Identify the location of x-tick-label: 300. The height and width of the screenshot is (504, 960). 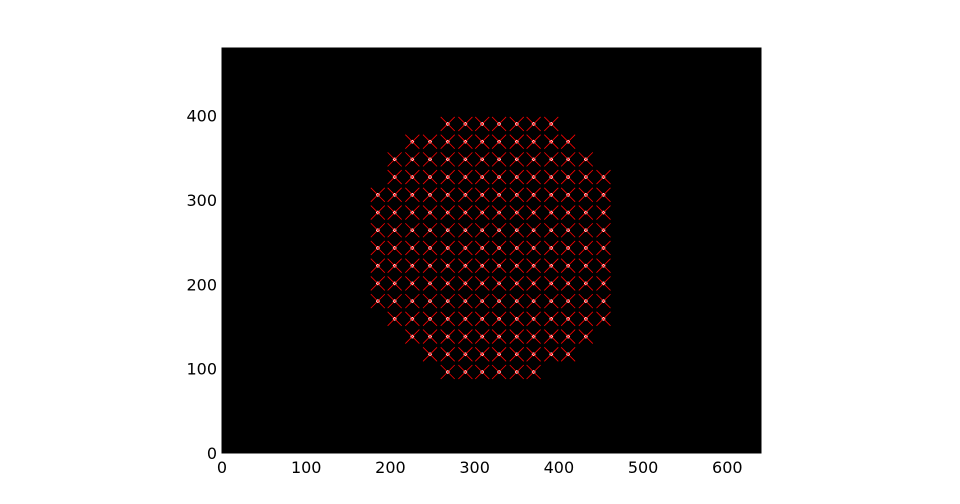
(474, 467).